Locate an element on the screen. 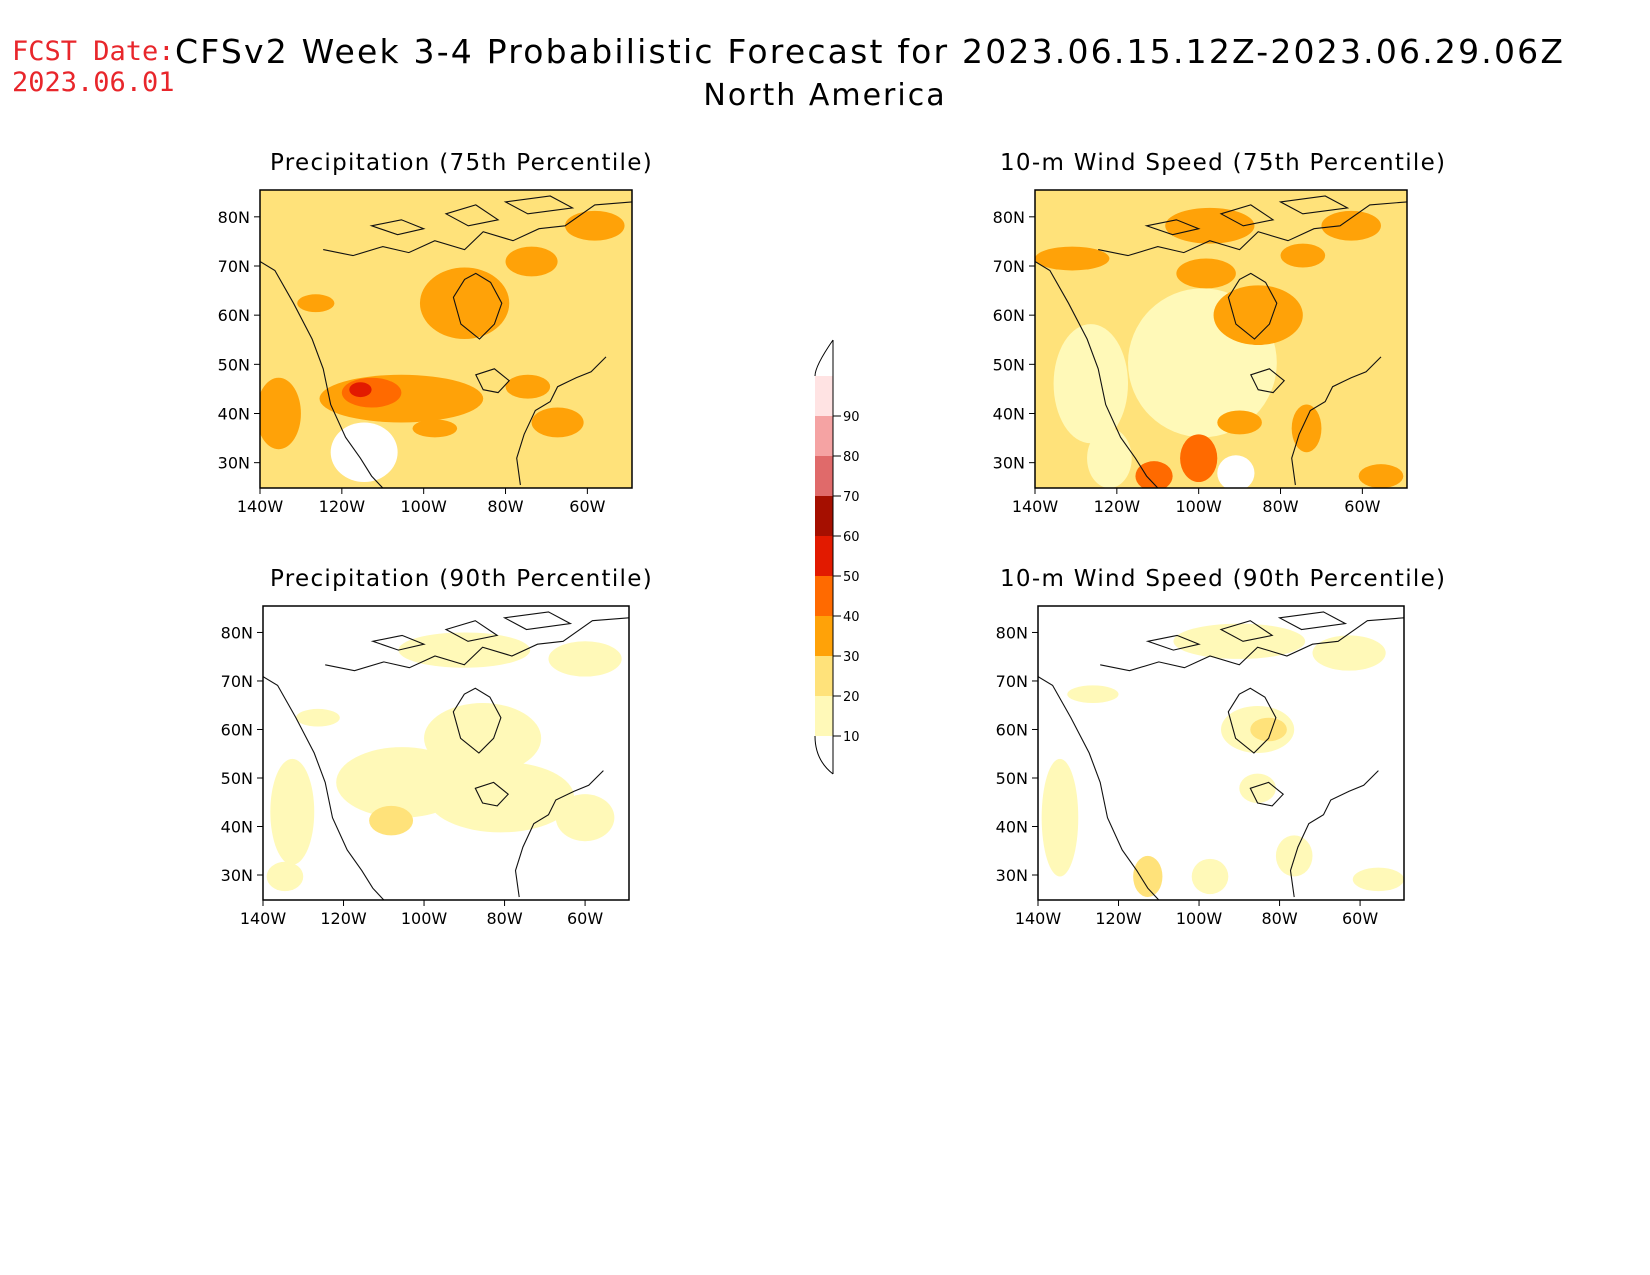 This screenshot has width=1650, height=1275. colorbar-label: 40 is located at coordinates (851, 617).